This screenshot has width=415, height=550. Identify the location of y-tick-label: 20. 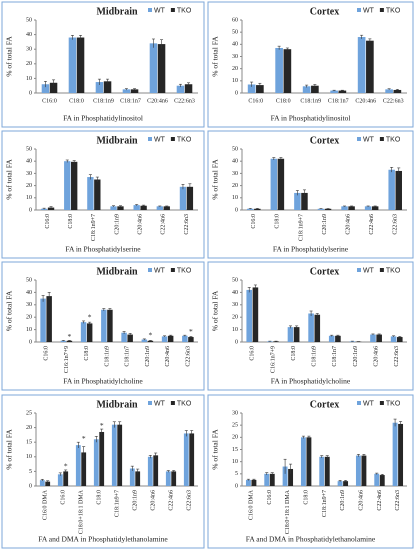
(235, 186).